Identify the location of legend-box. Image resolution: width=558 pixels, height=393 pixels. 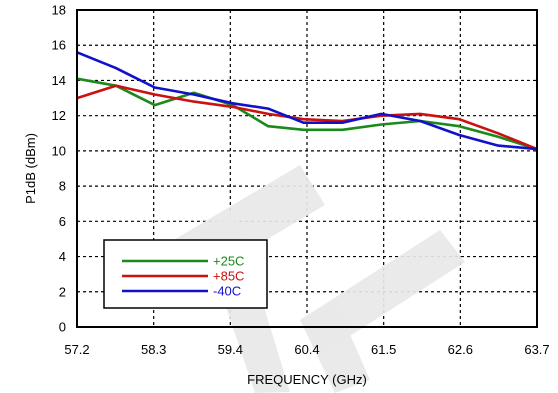
(185, 274).